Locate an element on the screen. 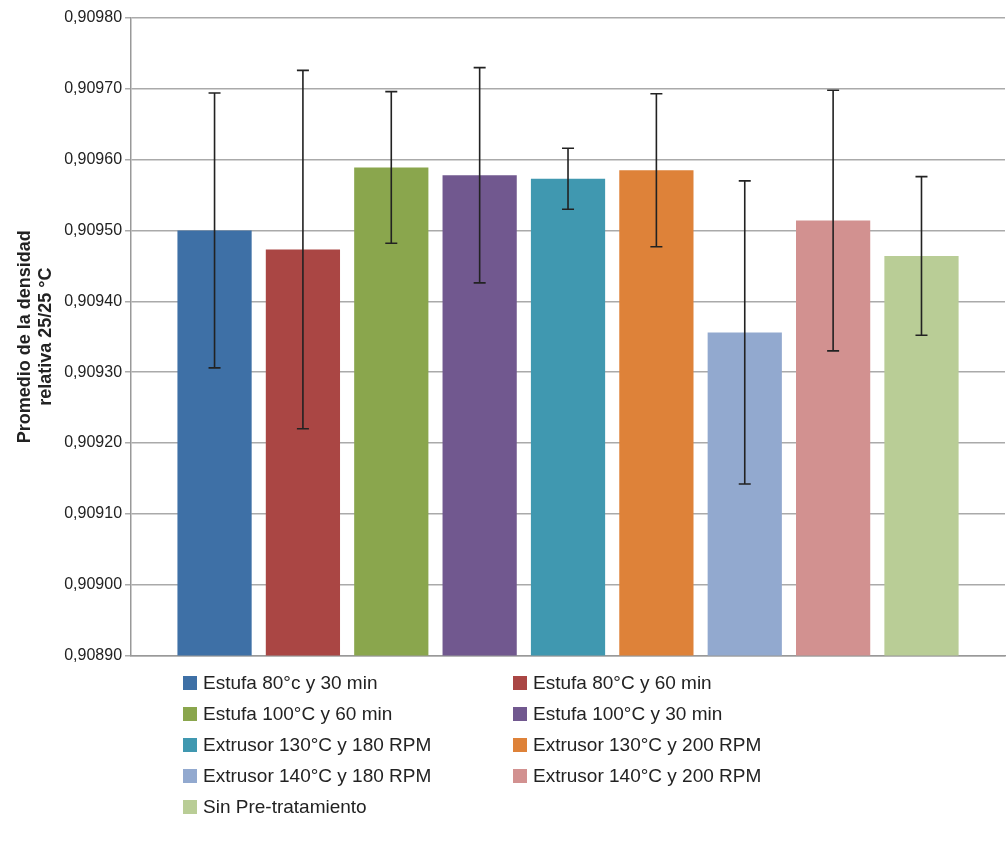  legend-label: Estufa 100°C y 30 min is located at coordinates (628, 714).